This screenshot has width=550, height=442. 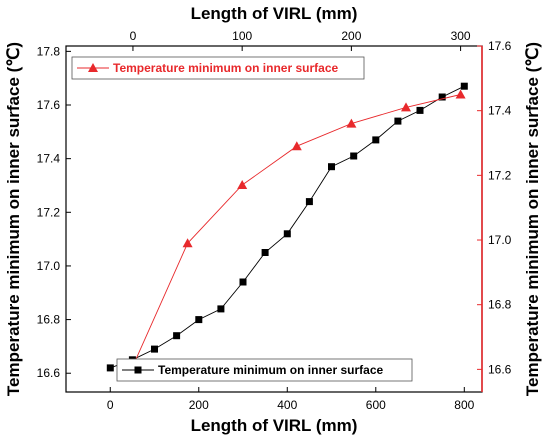 I want to click on bottom-axis-ticks: 0 200 400 600 800, so click(x=291, y=399).